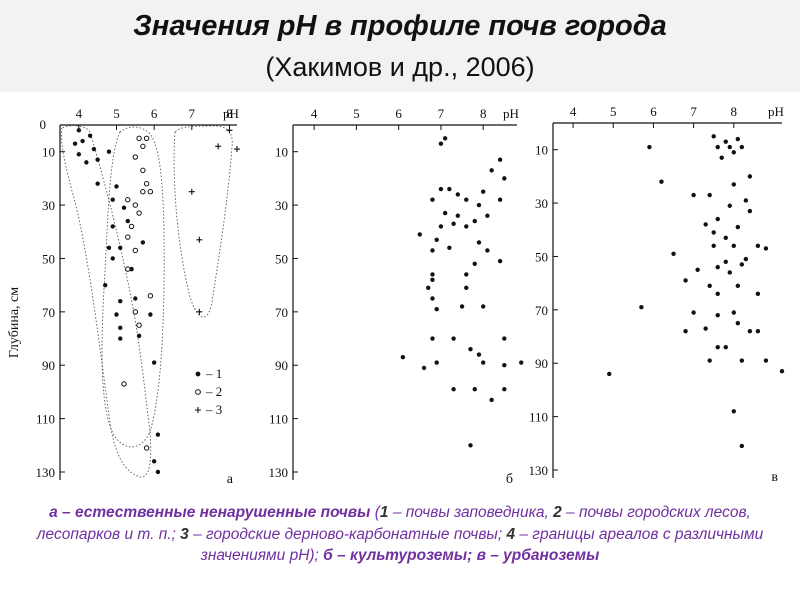  Describe the element at coordinates (384, 512) in the screenshot. I see `caption-legend-1-num: 1` at that location.